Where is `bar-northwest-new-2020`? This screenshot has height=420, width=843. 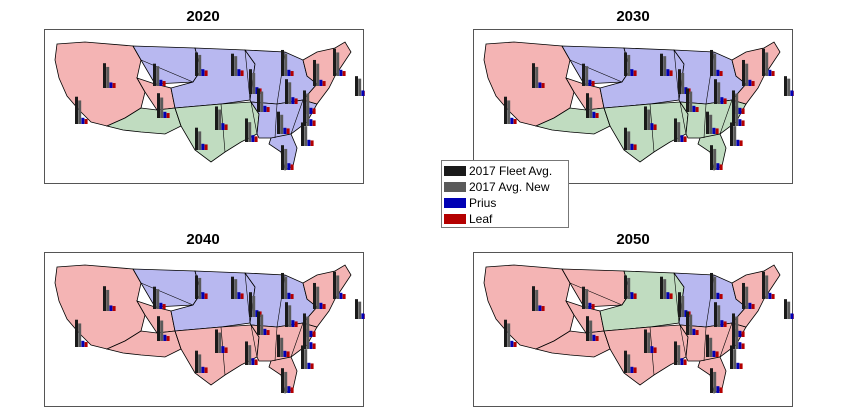 bar-northwest-new-2020 is located at coordinates (108, 77).